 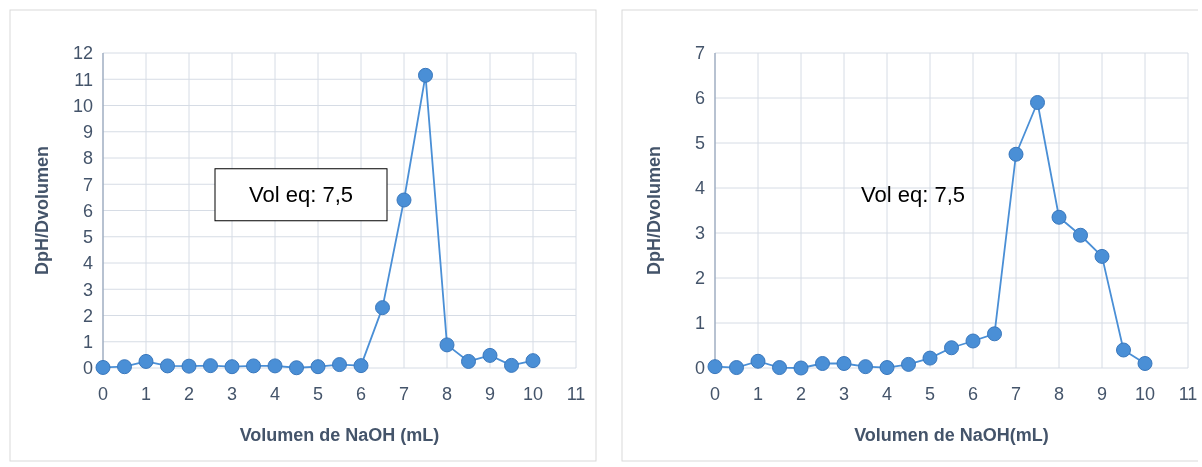 What do you see at coordinates (87, 132) in the screenshot?
I see `y-tick-label: 9` at bounding box center [87, 132].